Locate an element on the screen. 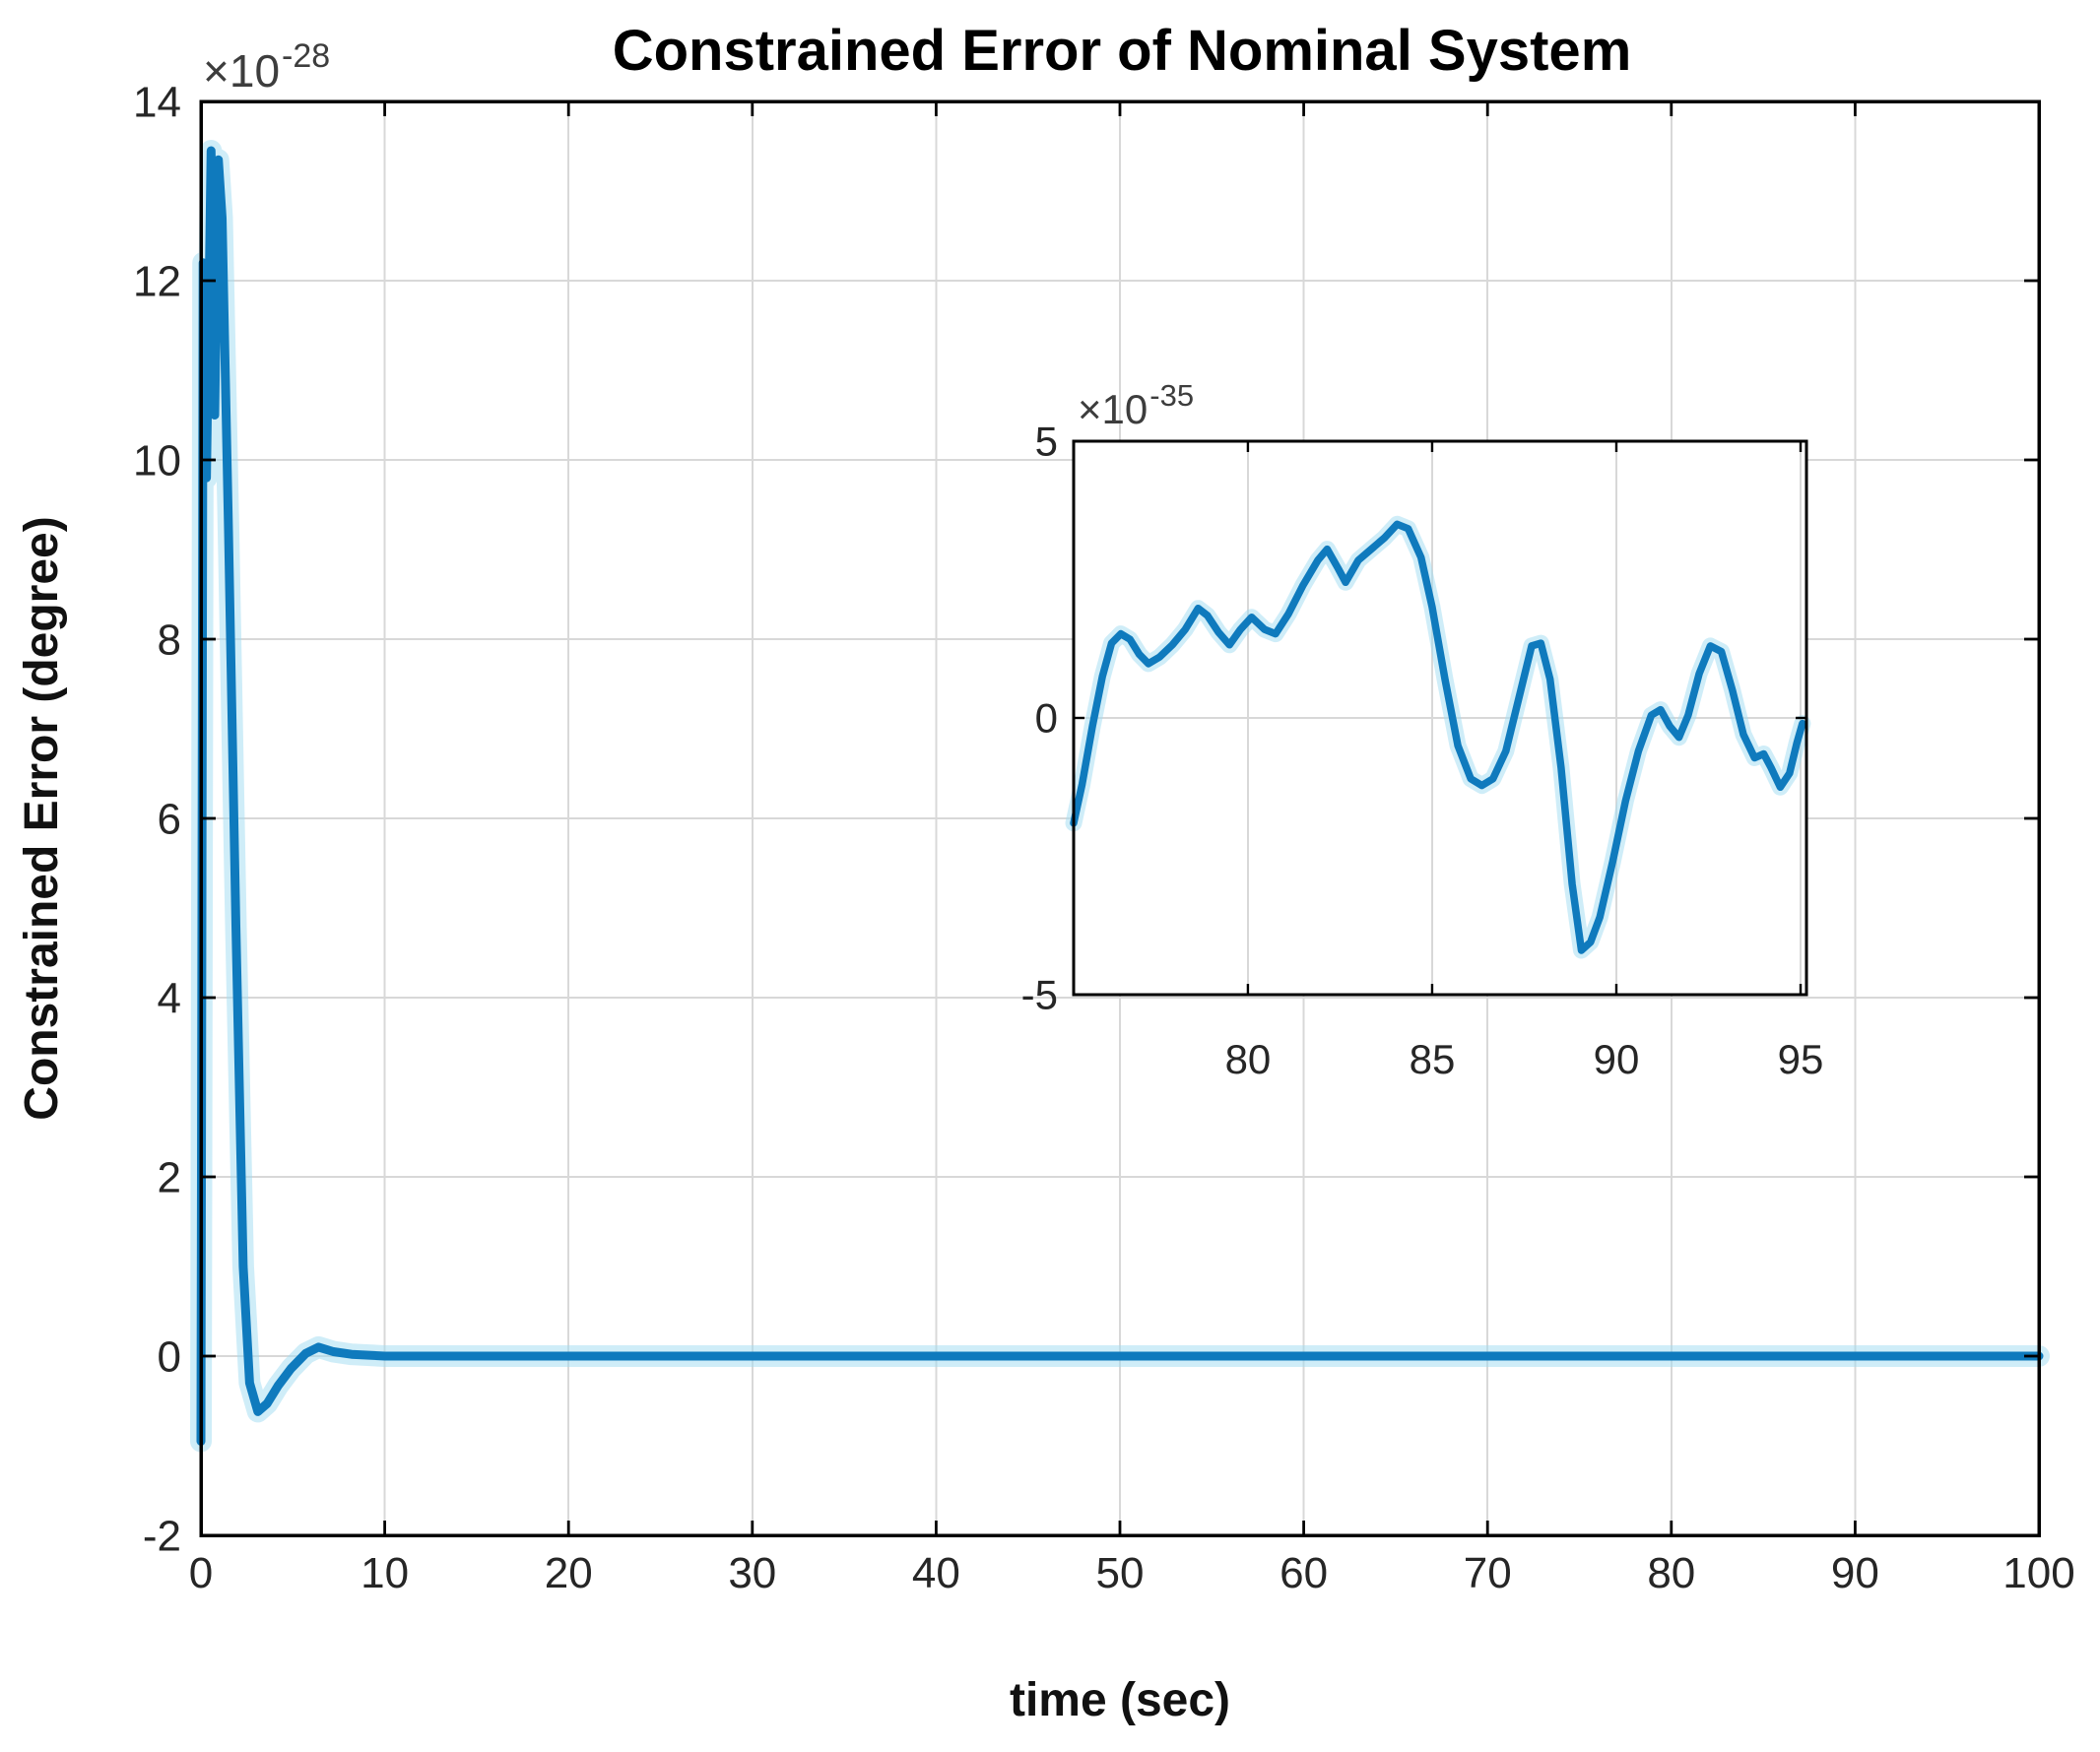 The image size is (2100, 1752). x-tick-label: 40 is located at coordinates (936, 1573).